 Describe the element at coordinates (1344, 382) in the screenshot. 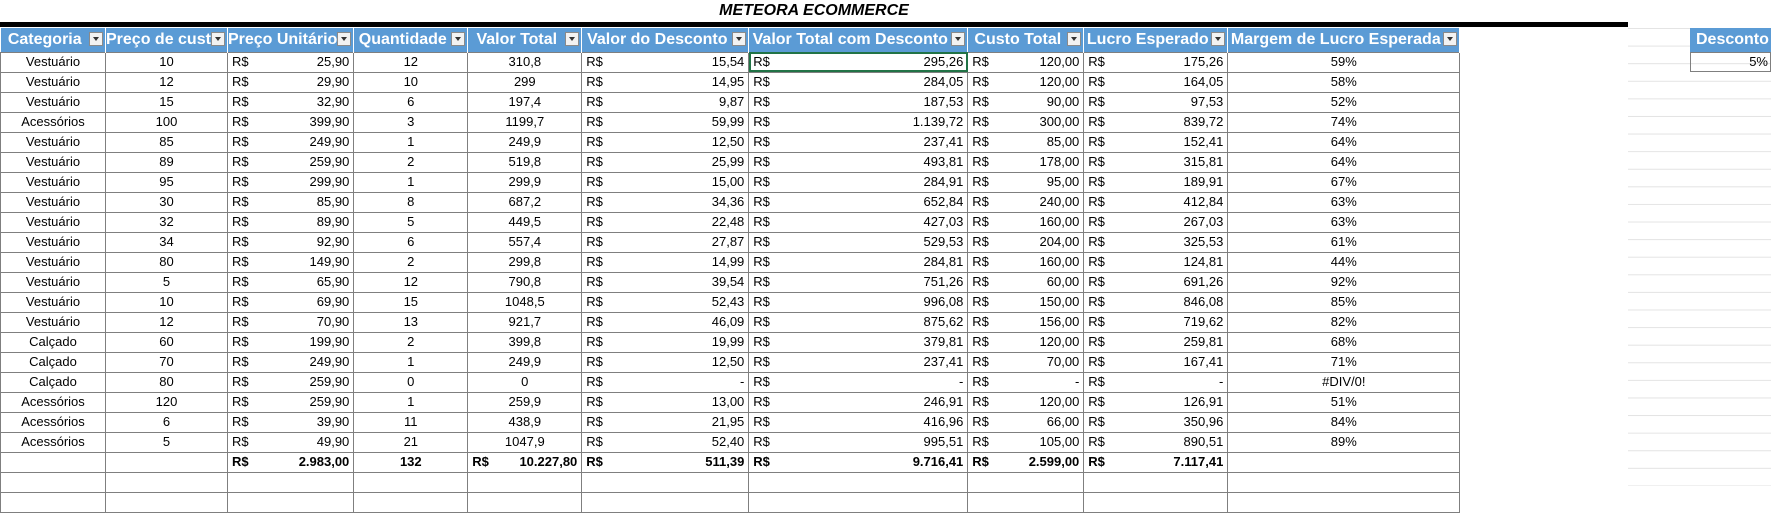

I see `col-margem-lucro-cell: #DIV/0!` at that location.